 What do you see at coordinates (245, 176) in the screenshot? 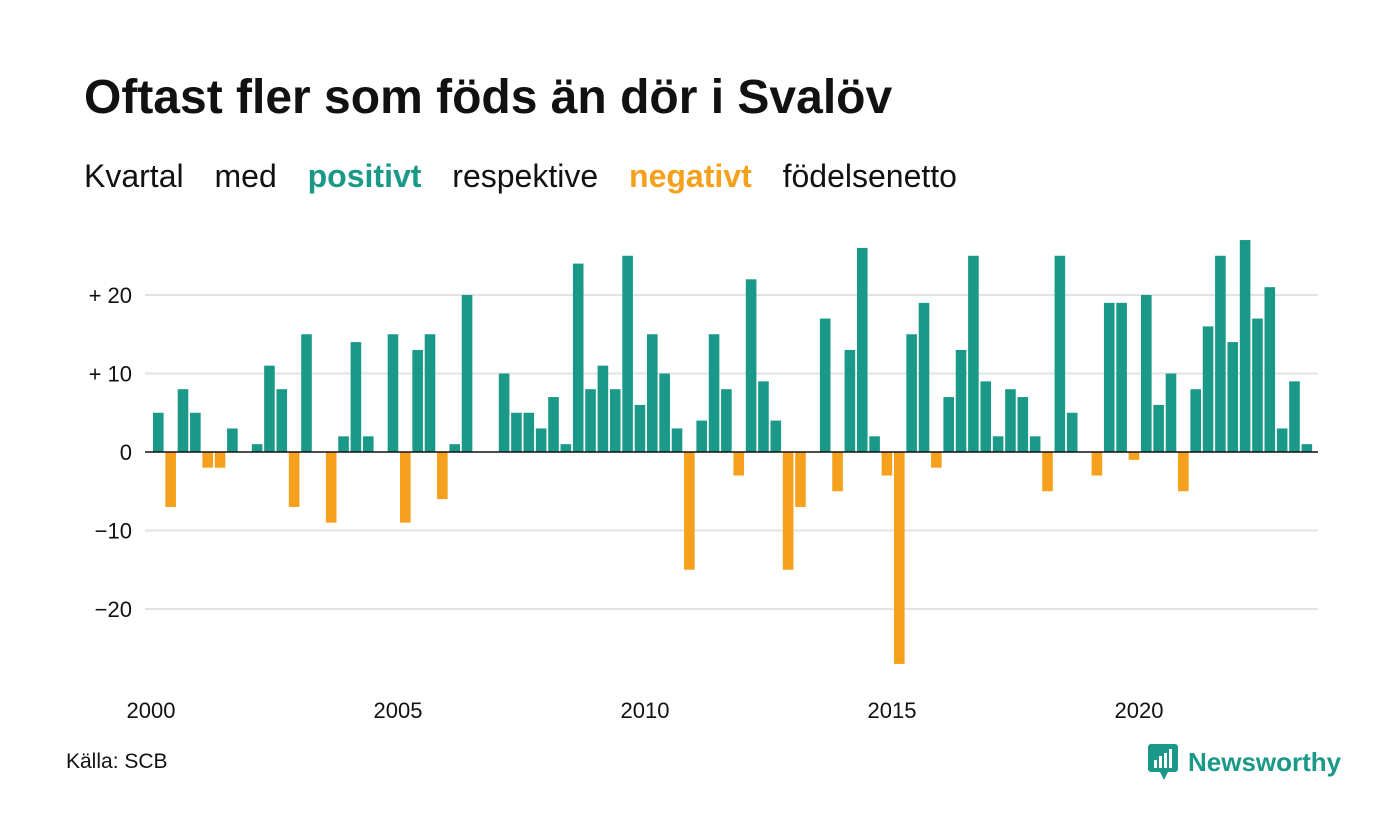
I see `subtitle-text-2: med` at bounding box center [245, 176].